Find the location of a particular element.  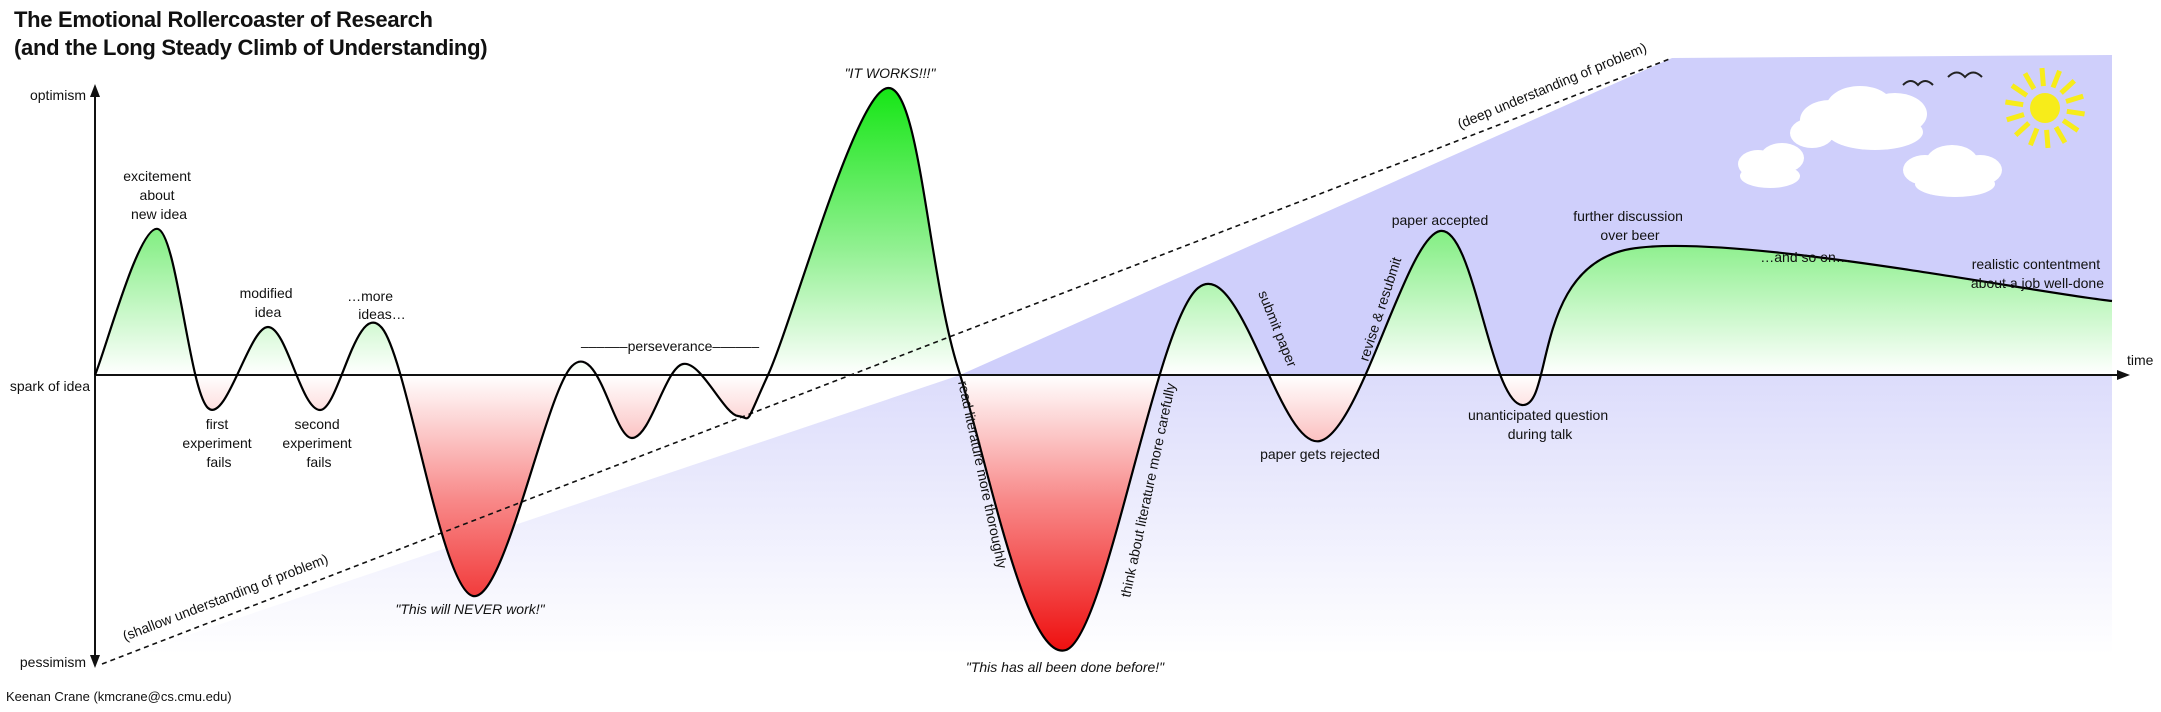

x-axis-arrow is located at coordinates (2123, 375).